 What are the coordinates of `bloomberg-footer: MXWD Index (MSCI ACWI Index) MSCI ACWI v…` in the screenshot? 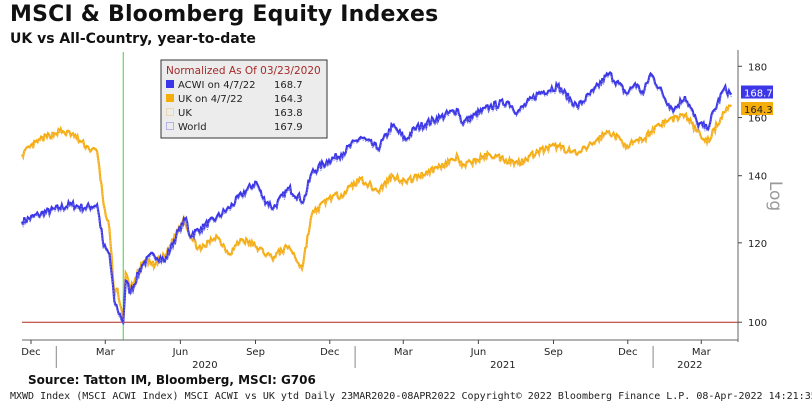 It's located at (411, 396).